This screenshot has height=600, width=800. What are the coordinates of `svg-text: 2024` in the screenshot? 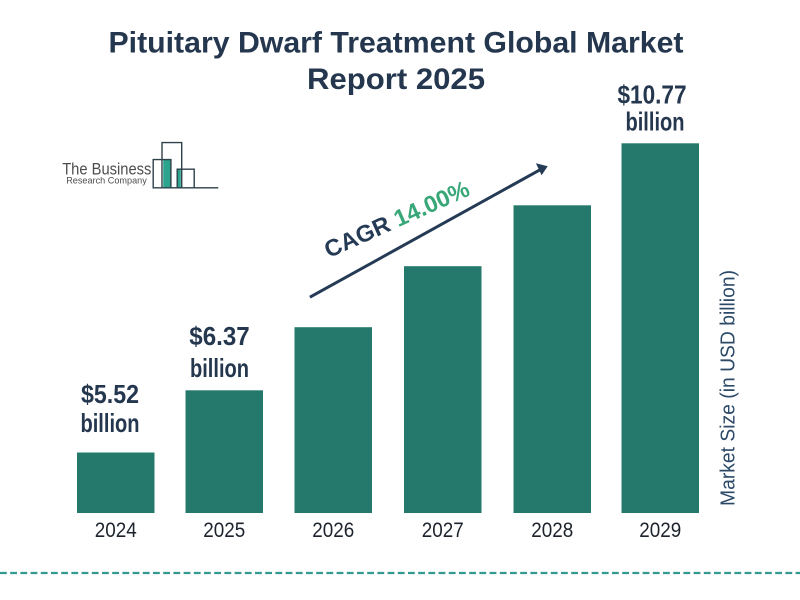 It's located at (116, 530).